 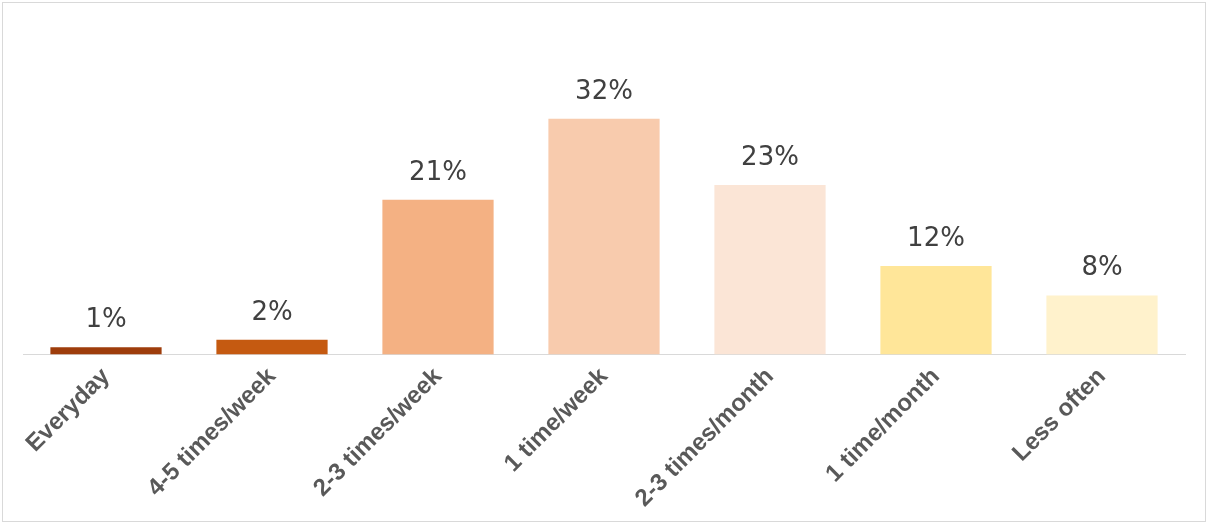 What do you see at coordinates (1102, 266) in the screenshot?
I see `data-label: 8%` at bounding box center [1102, 266].